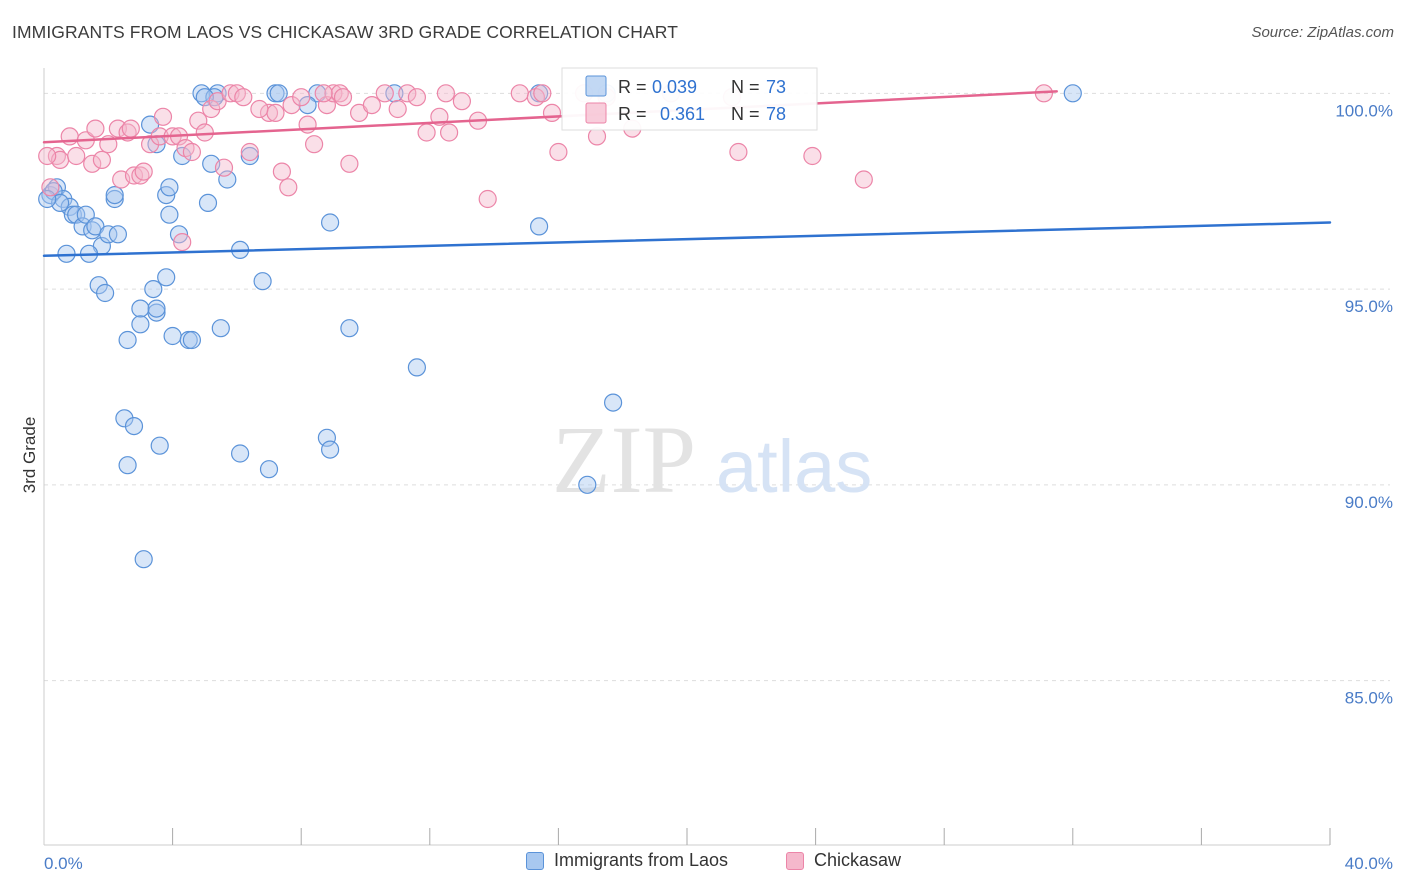  I want to click on legend-r-label-blue: R =, so click(632, 87).